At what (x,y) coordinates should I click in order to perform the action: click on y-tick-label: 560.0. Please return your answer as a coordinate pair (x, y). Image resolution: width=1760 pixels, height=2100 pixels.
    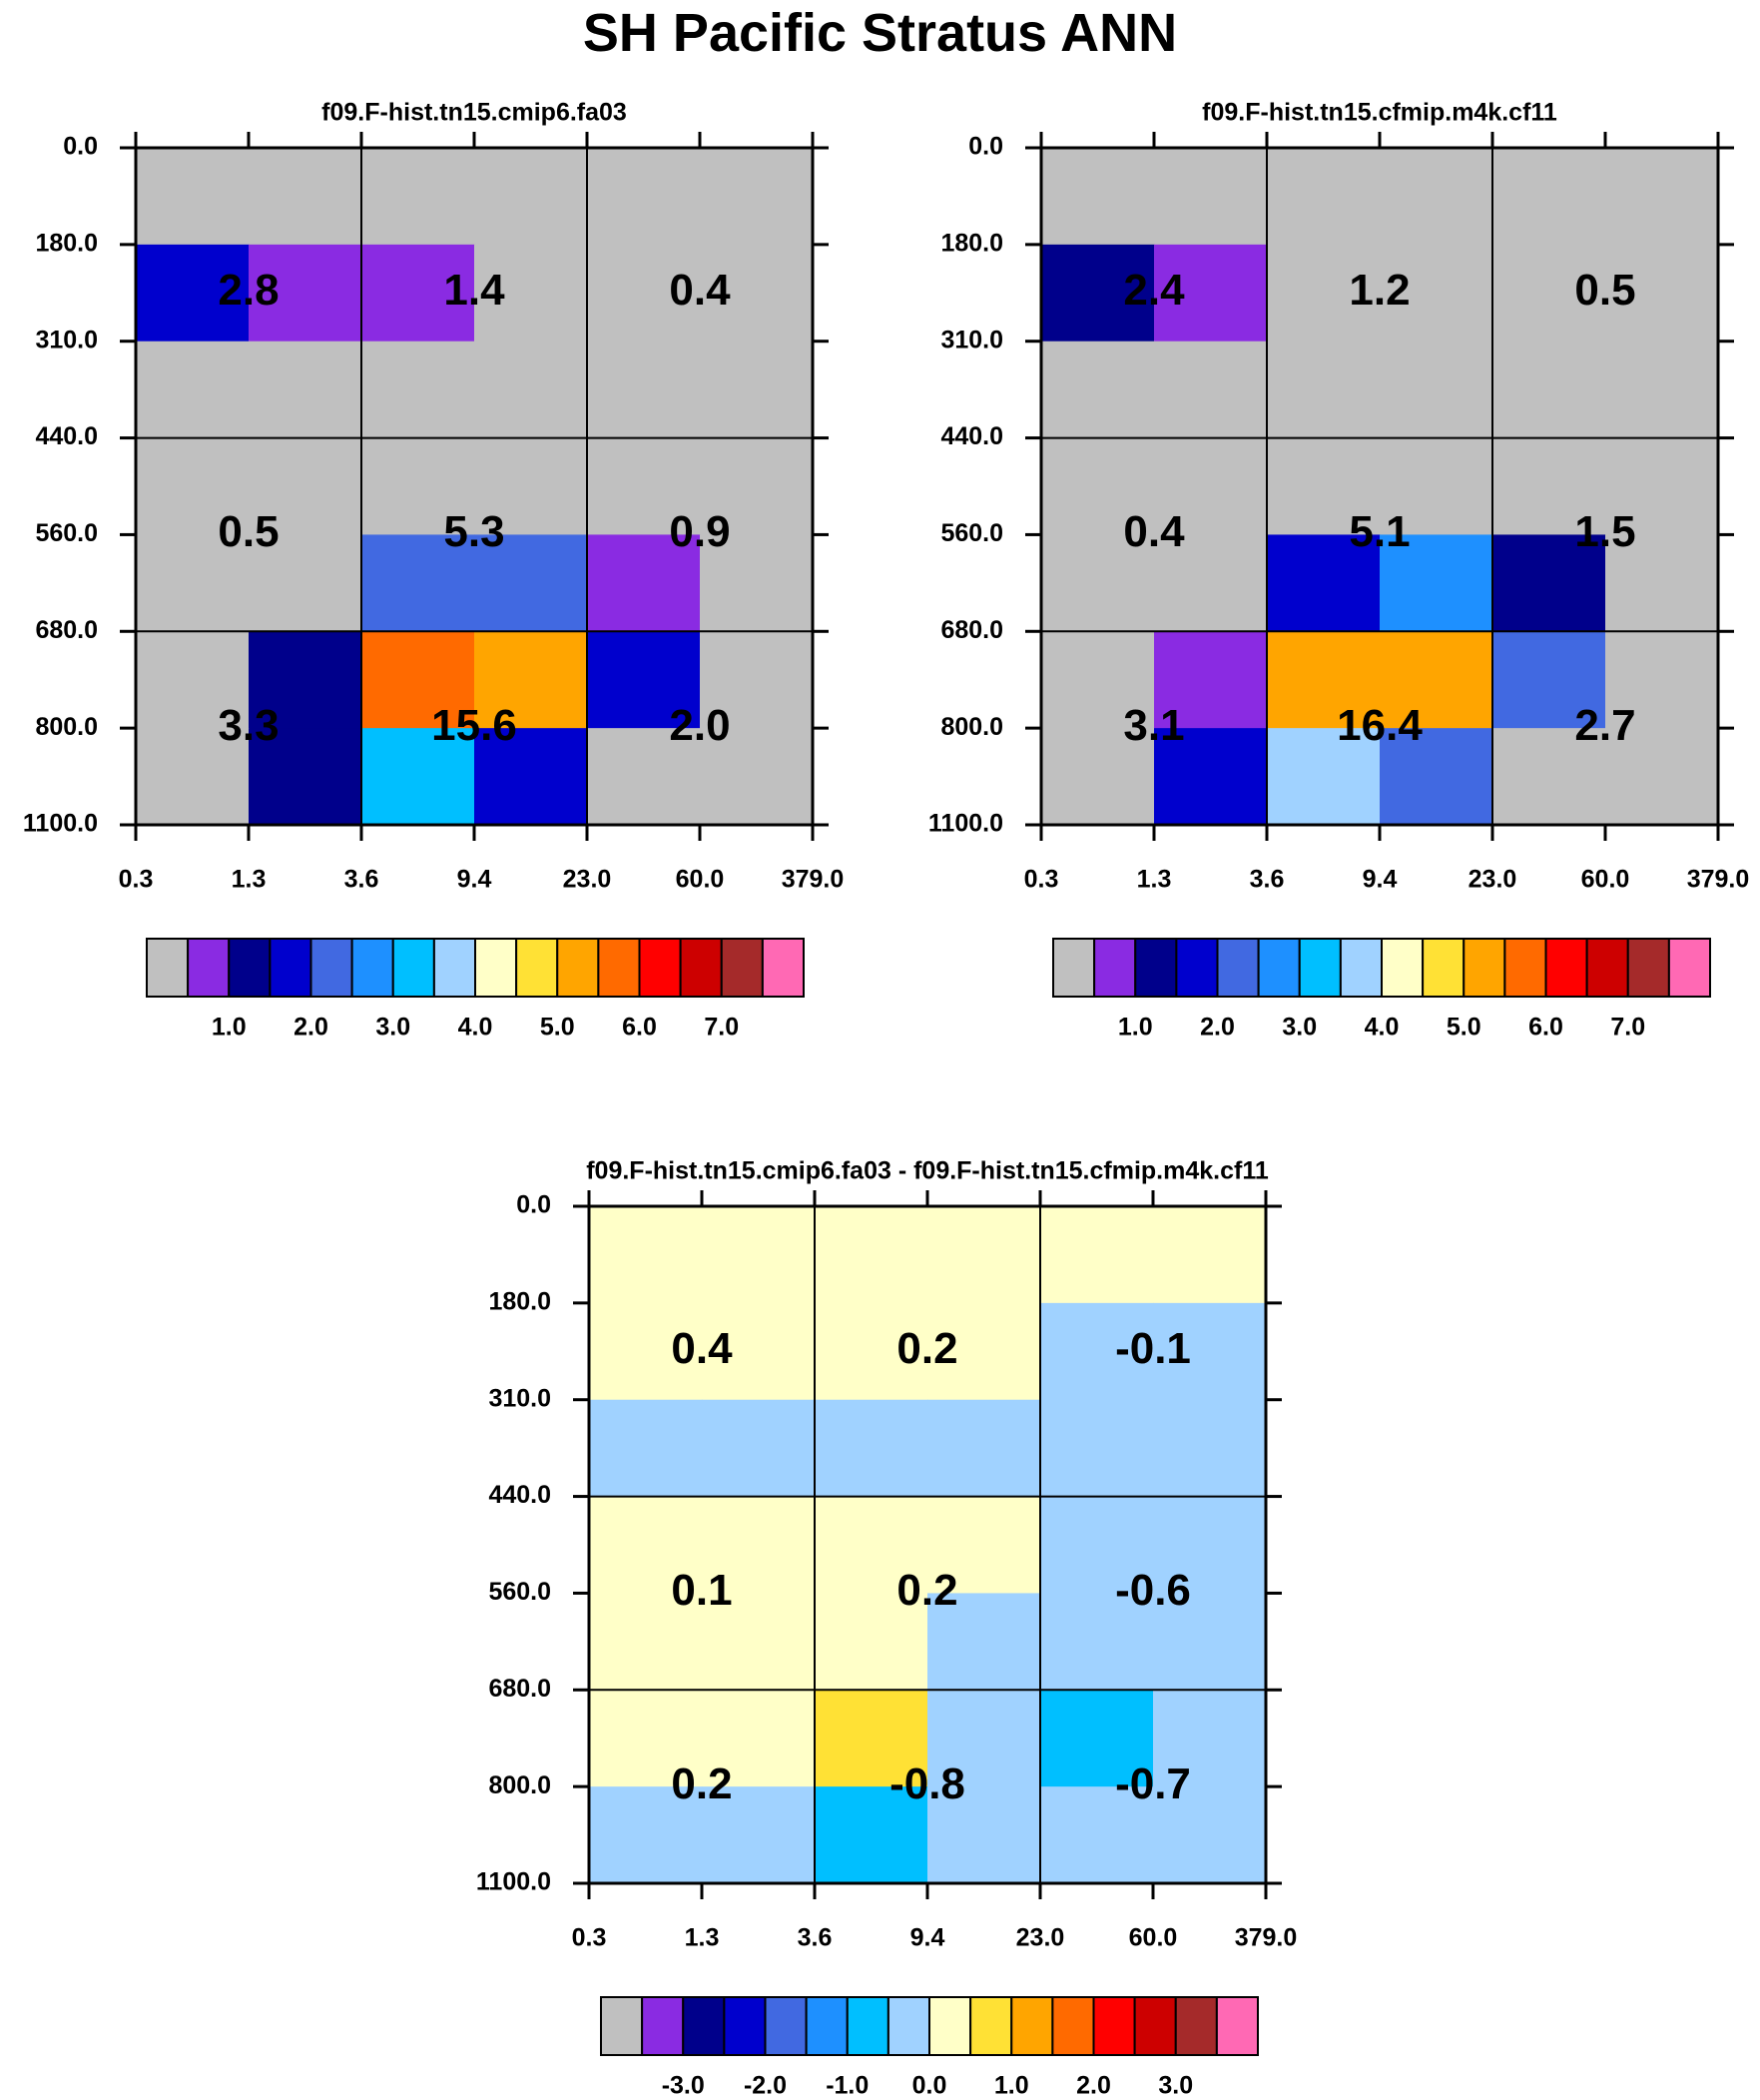
    Looking at the image, I should click on (66, 533).